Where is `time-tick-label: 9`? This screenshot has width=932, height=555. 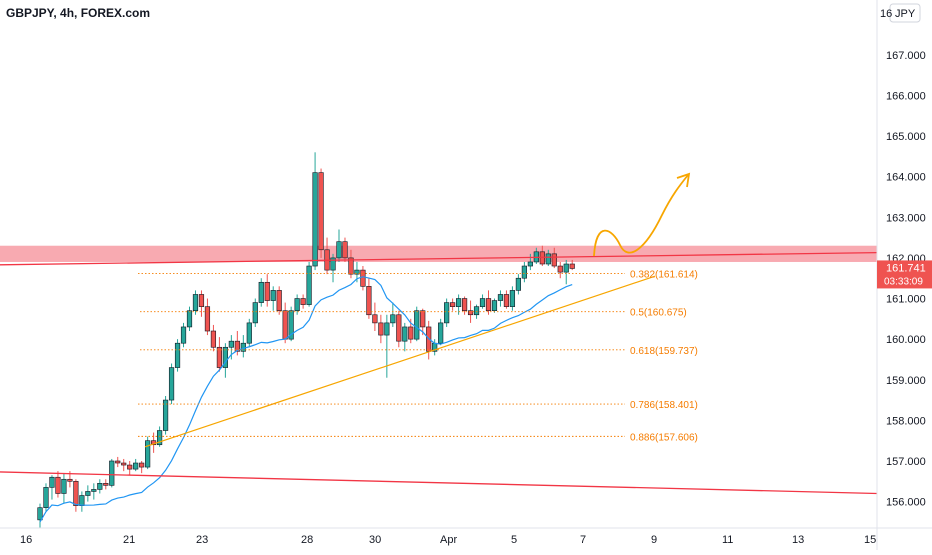
time-tick-label: 9 is located at coordinates (654, 540).